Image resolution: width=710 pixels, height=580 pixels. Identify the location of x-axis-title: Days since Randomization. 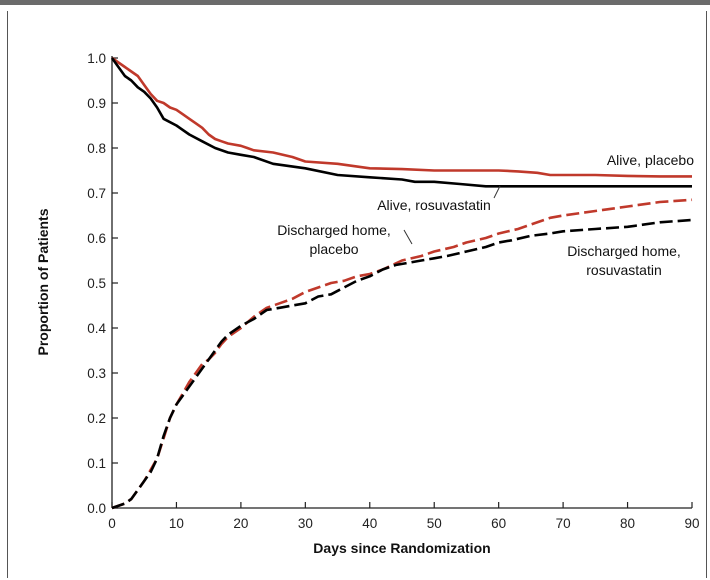
(401, 548).